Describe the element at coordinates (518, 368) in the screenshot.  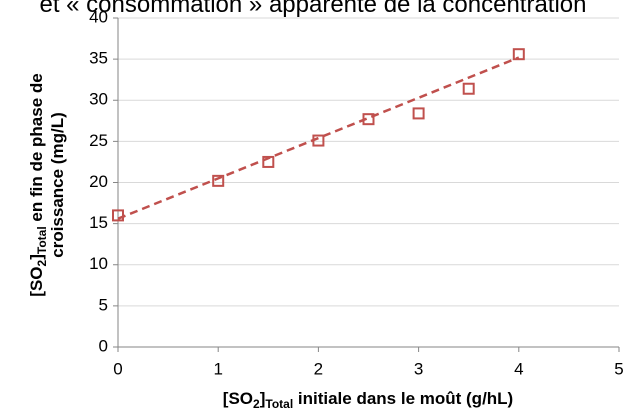
I see `x-tick-label: 4` at that location.